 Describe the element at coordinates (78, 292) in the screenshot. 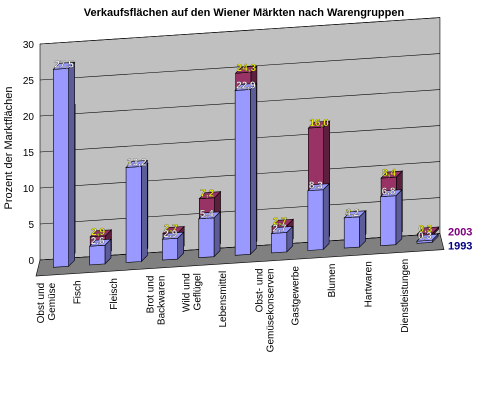

I see `x-tick-label: Fisch` at that location.